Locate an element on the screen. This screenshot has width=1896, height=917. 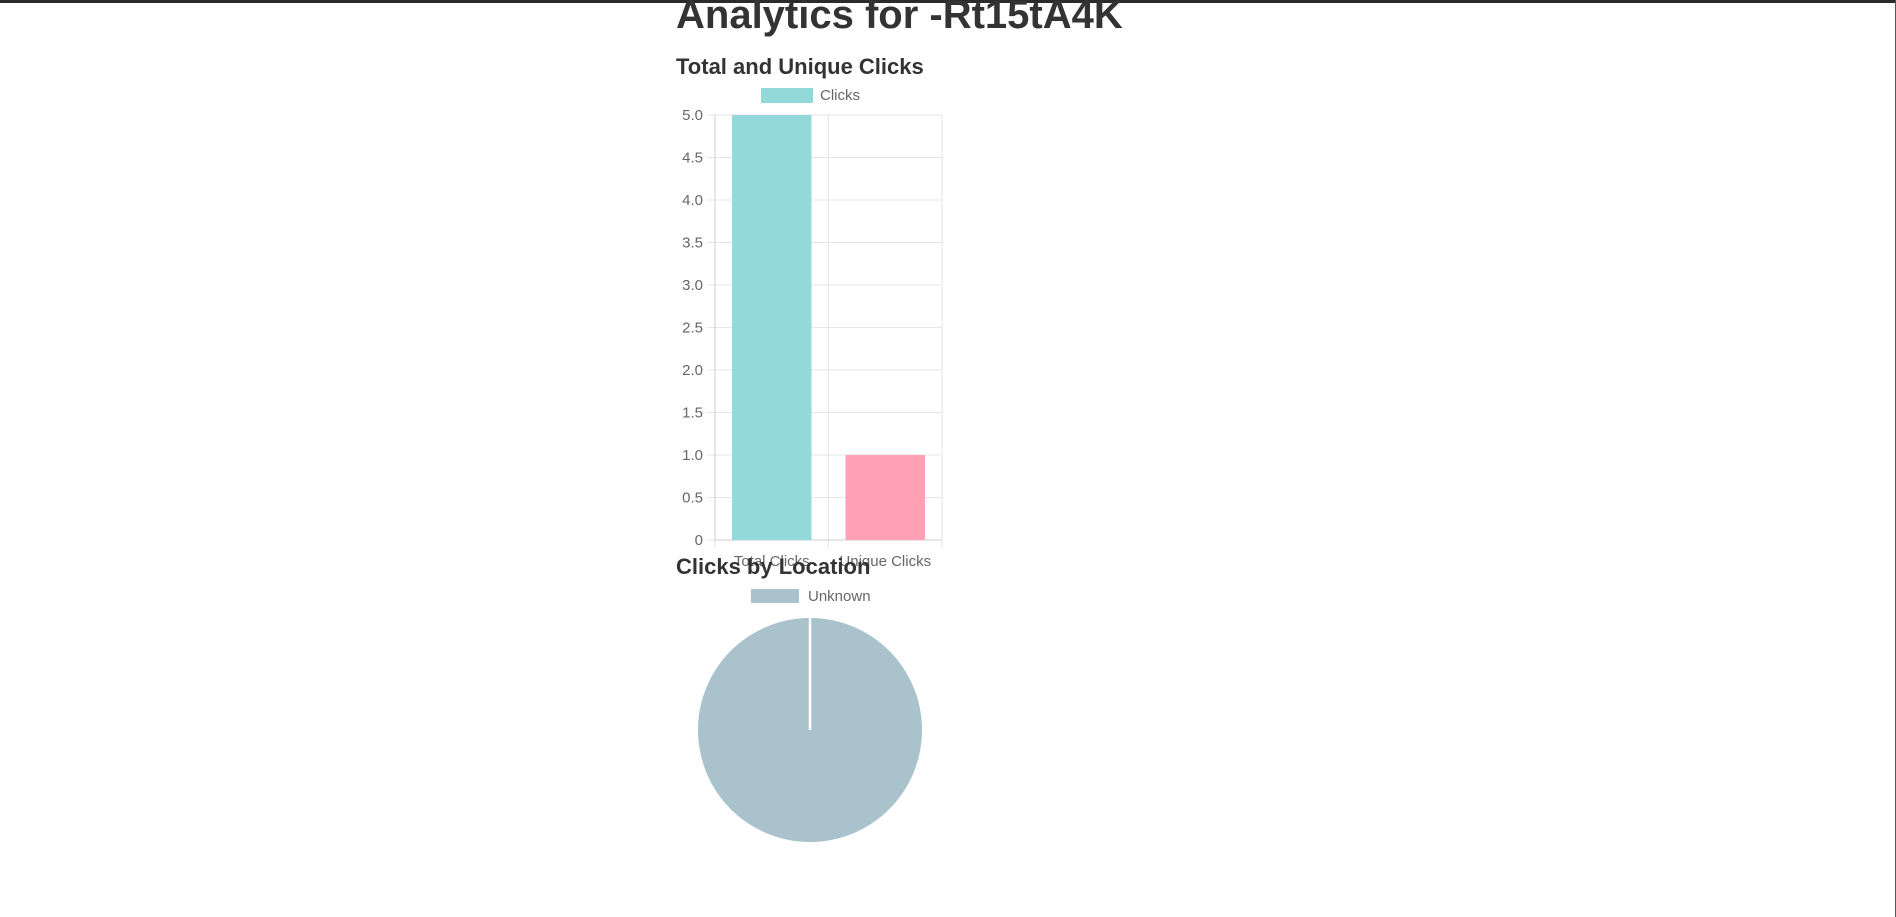
legend-label-unknown: Unknown is located at coordinates (839, 596).